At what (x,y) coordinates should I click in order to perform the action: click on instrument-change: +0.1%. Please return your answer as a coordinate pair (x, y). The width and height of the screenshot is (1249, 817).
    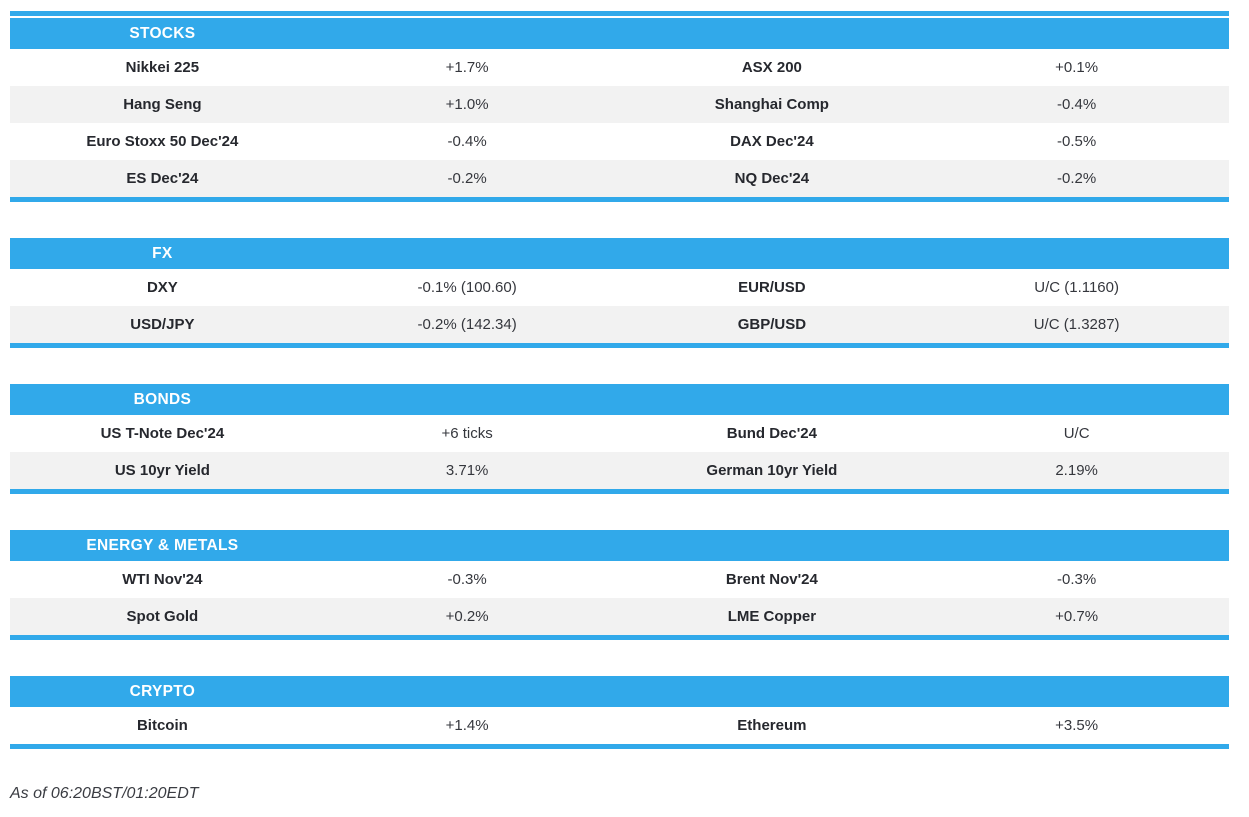
    Looking at the image, I should click on (1077, 67).